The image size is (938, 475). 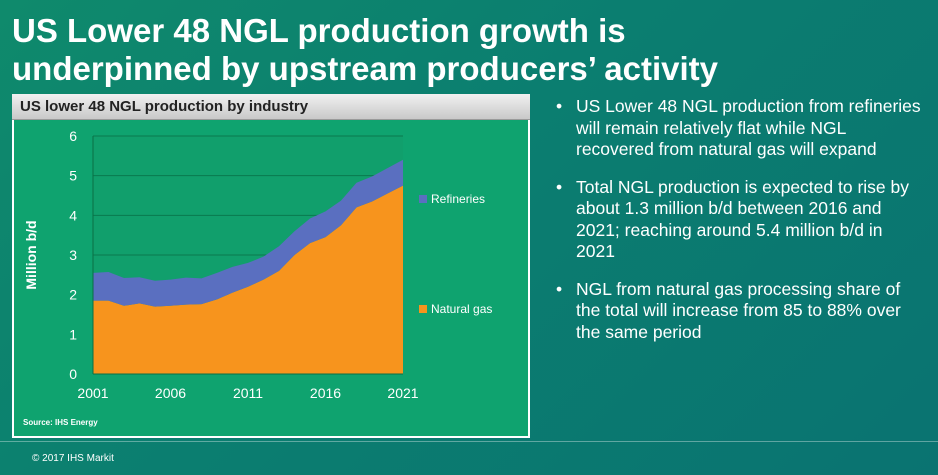 What do you see at coordinates (469, 441) in the screenshot?
I see `footer-divider` at bounding box center [469, 441].